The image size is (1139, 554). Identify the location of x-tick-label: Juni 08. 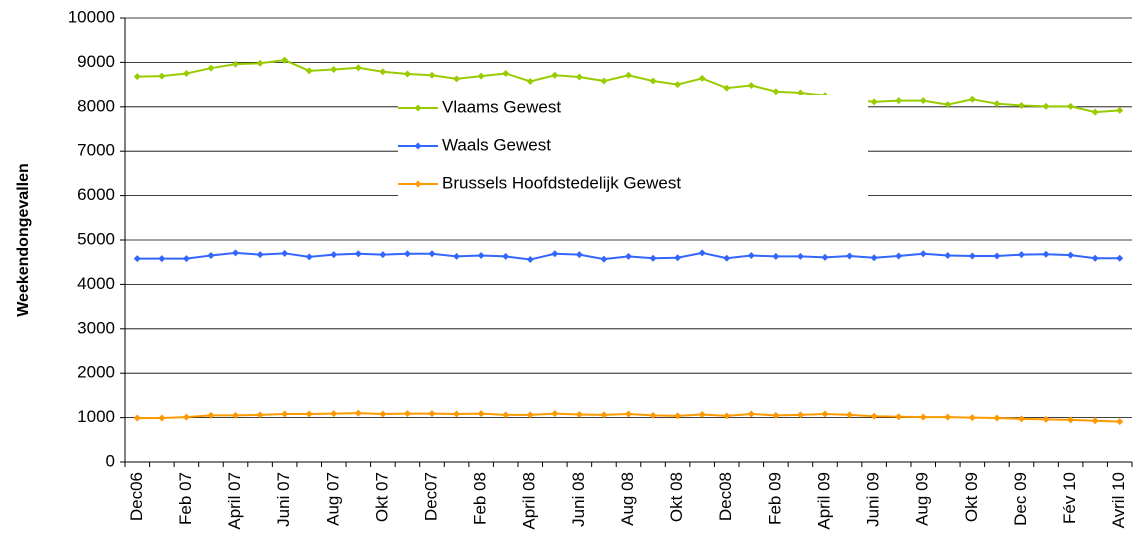
(578, 499).